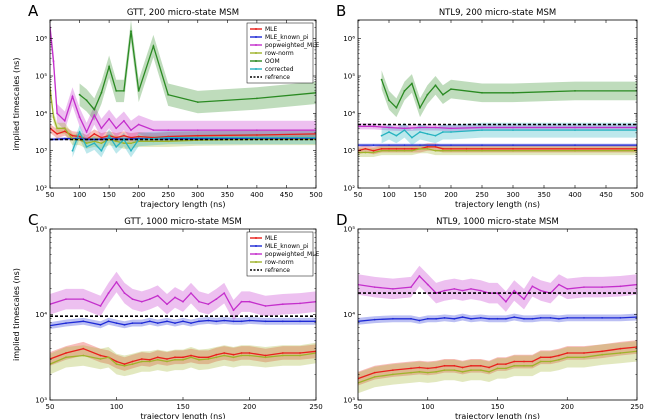 Image resolution: width=647 pixels, height=419 pixels. Describe the element at coordinates (183, 115) in the screenshot. I see `band-row-norm` at that location.